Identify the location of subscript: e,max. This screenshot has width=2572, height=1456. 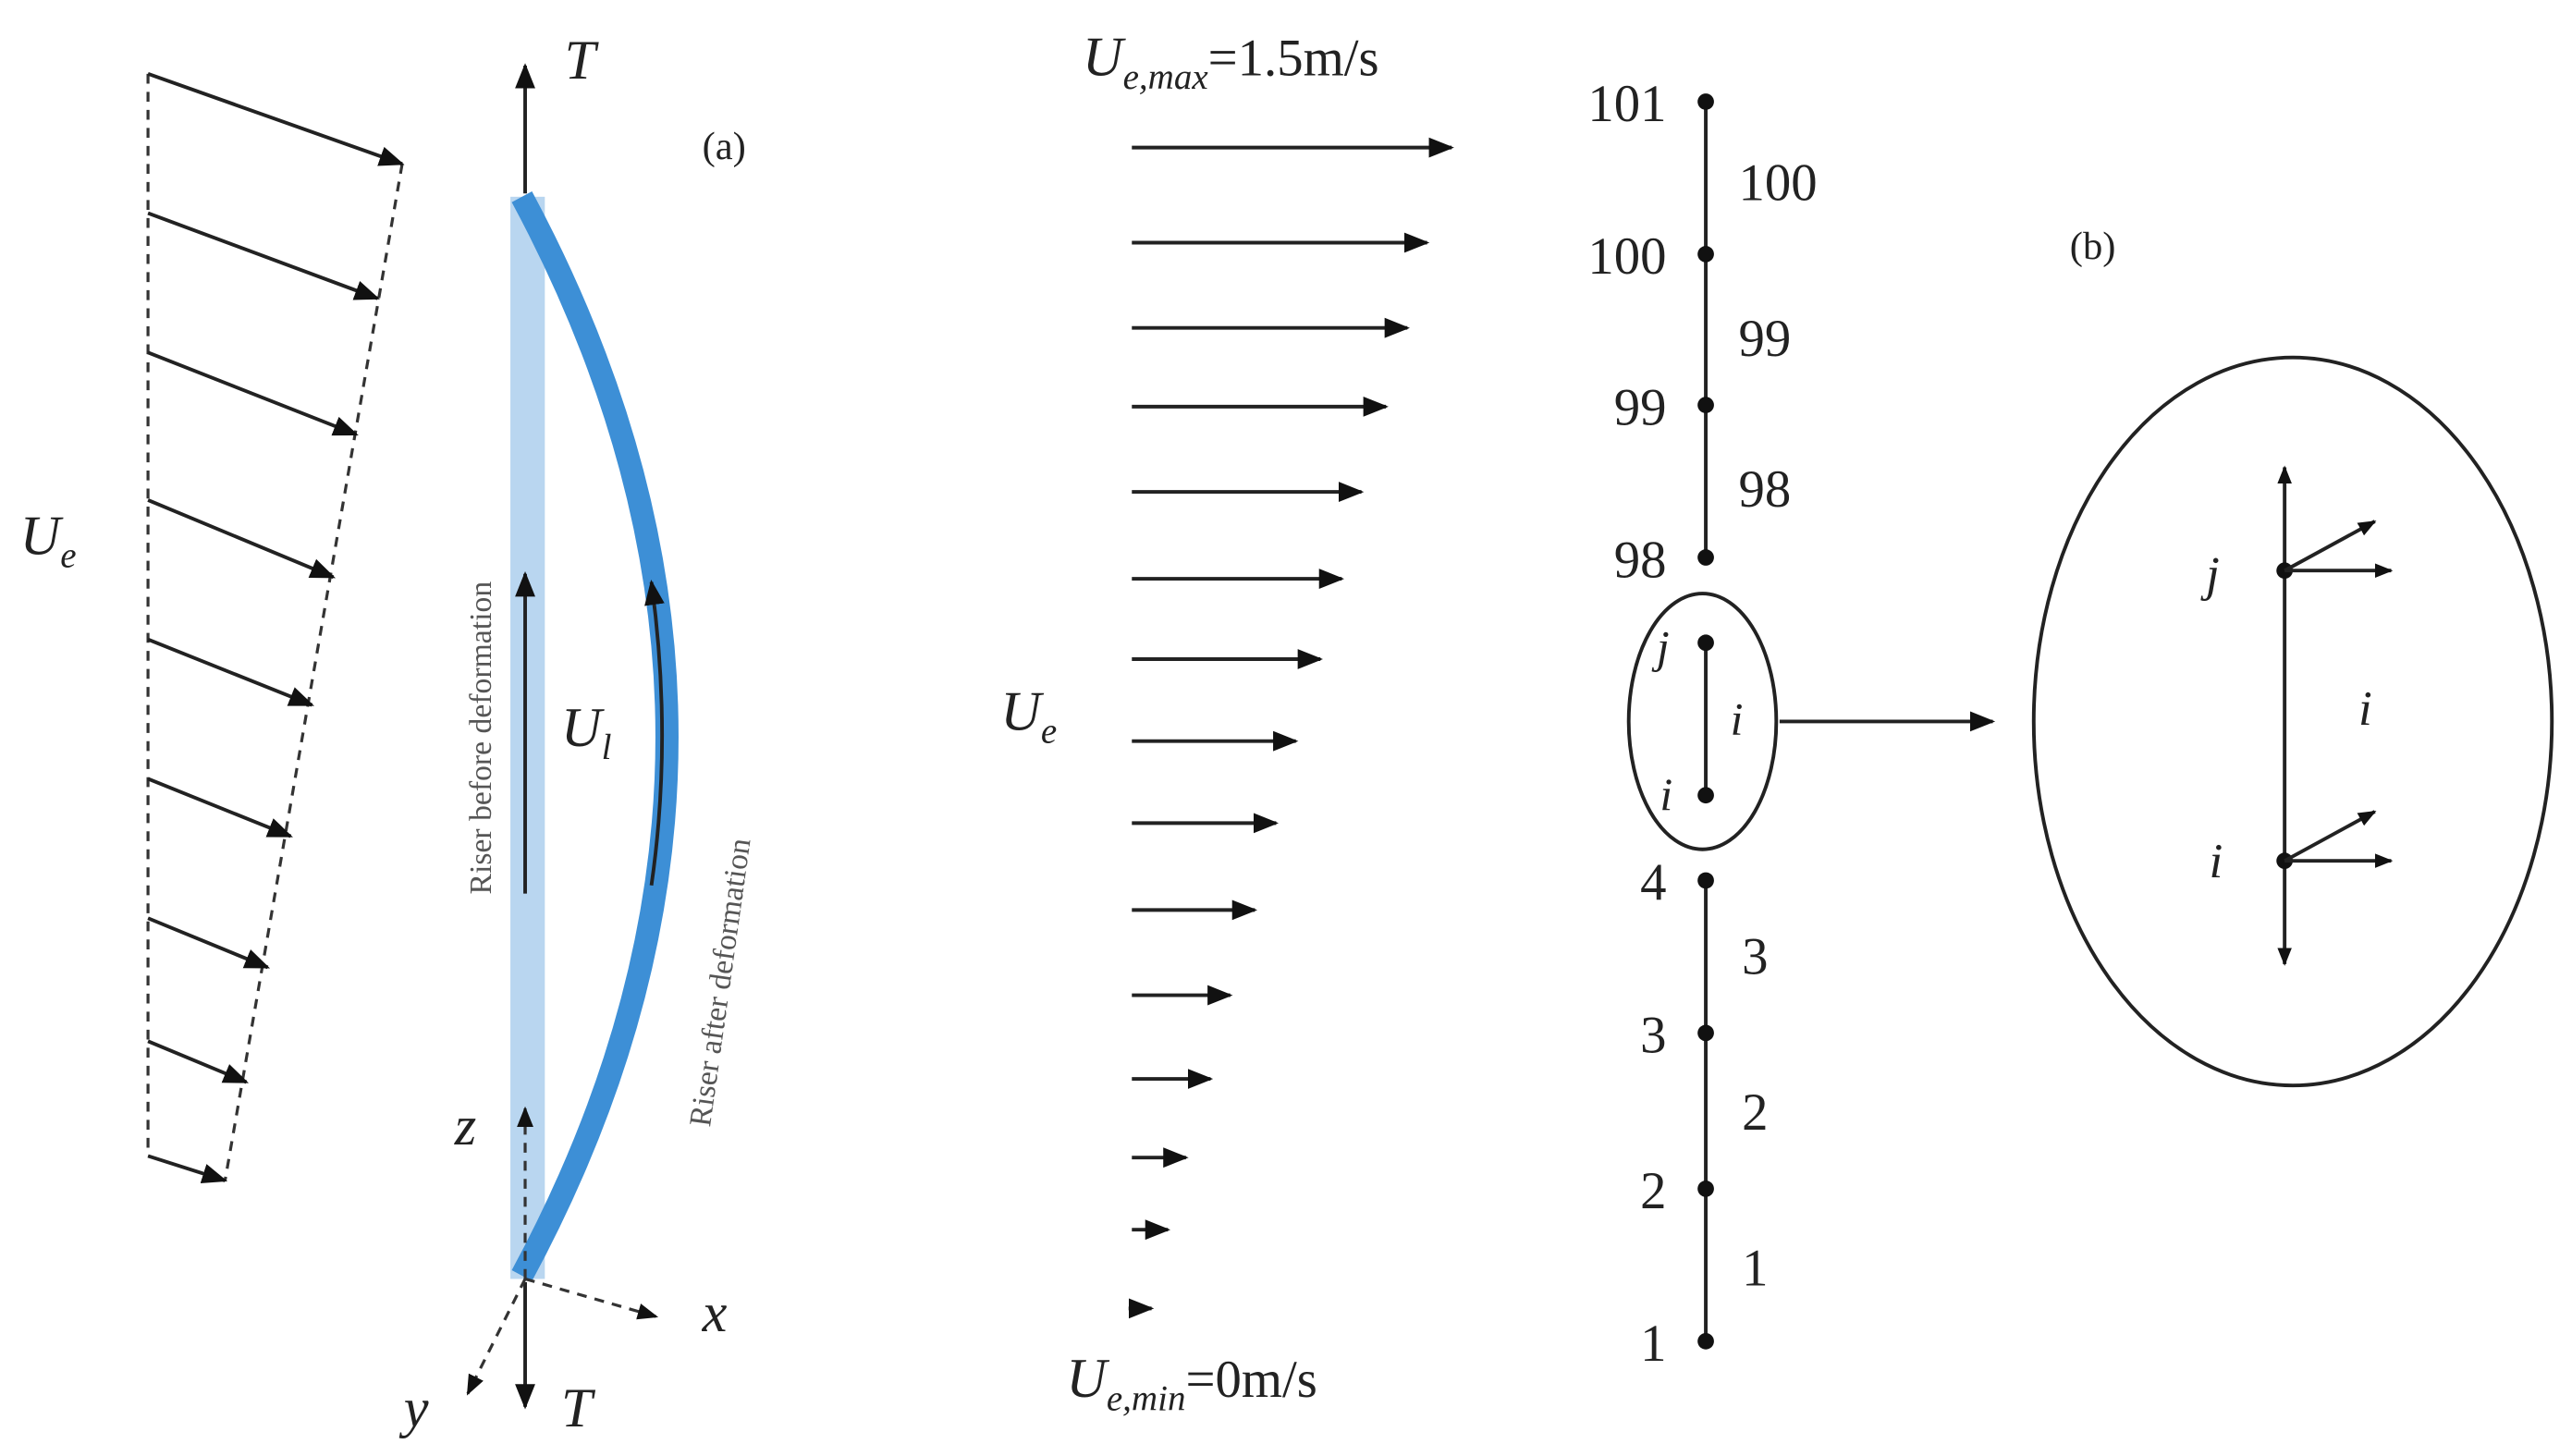
(1166, 77).